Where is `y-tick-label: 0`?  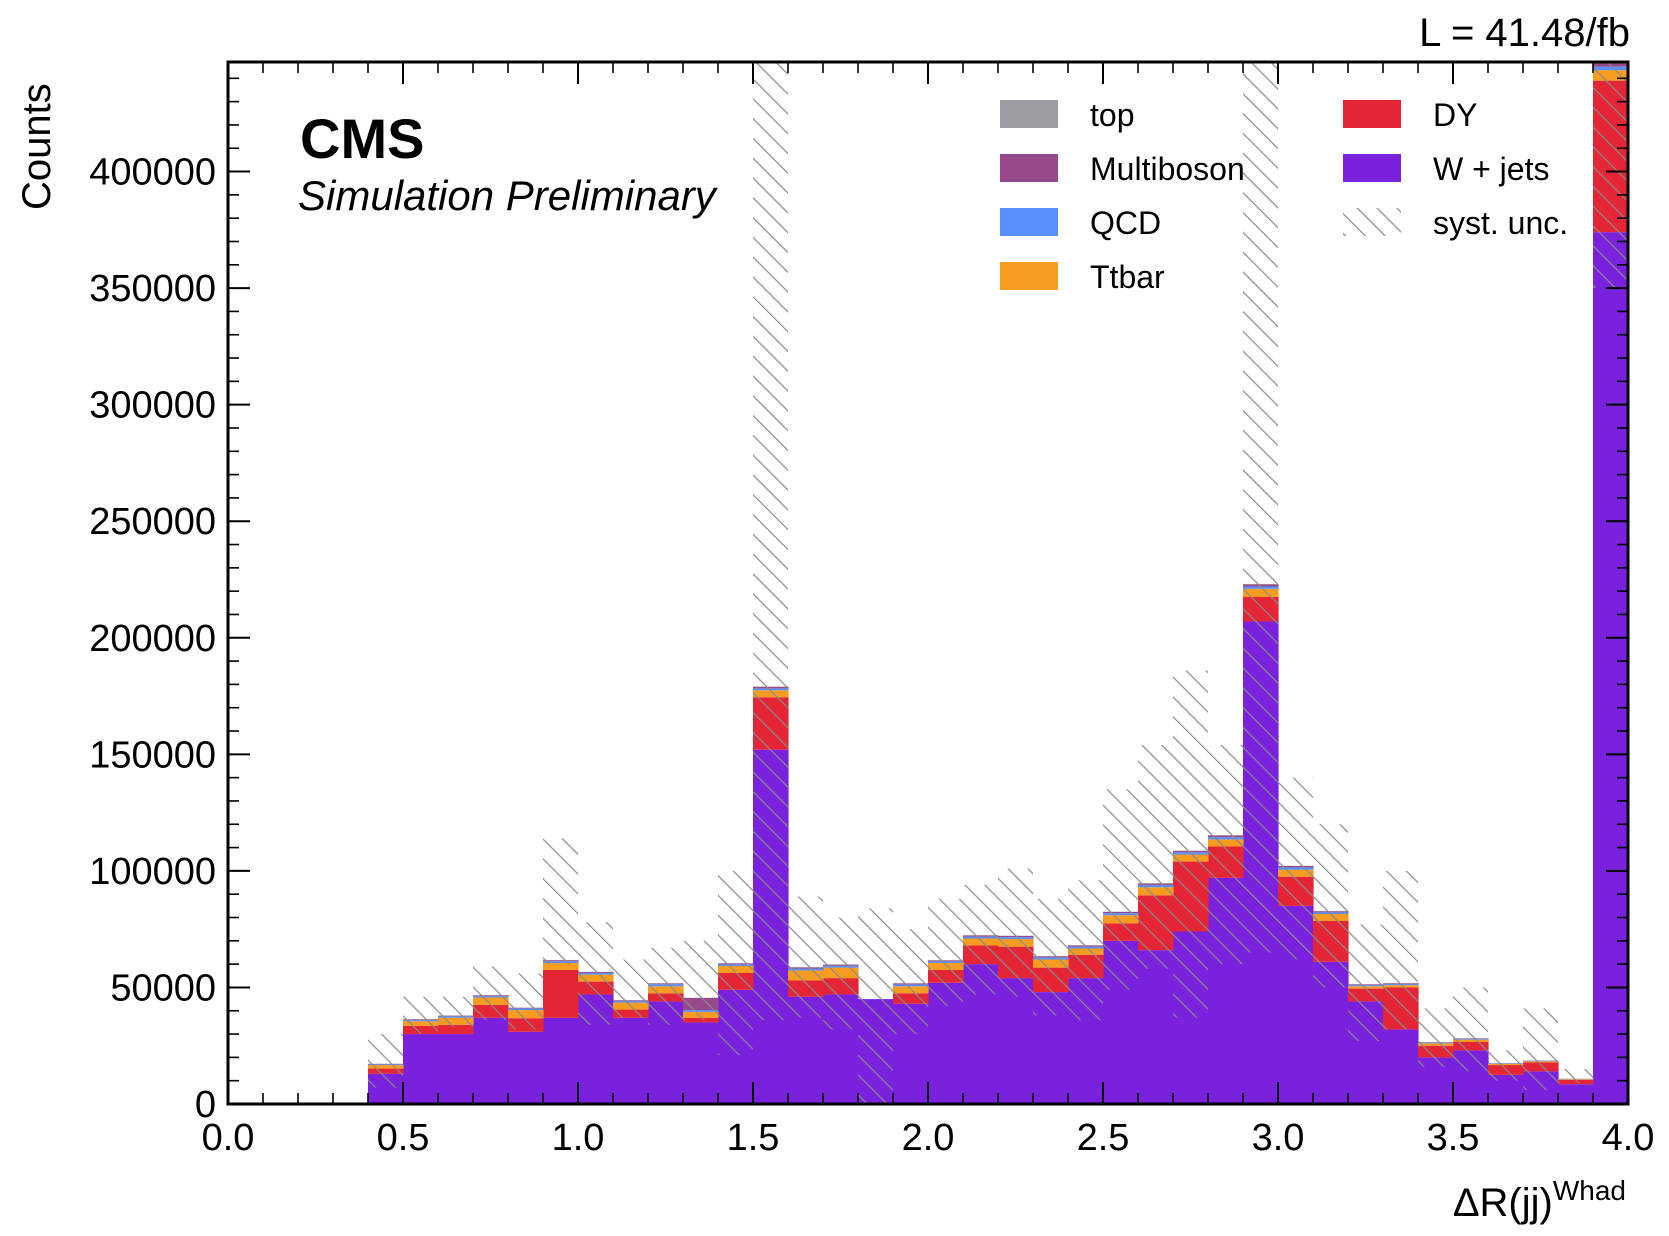 y-tick-label: 0 is located at coordinates (205, 1105).